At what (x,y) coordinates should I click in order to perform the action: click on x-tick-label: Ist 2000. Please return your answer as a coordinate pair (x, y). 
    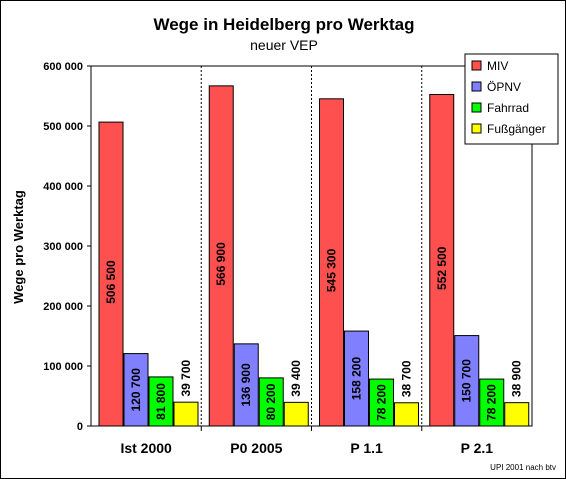
    Looking at the image, I should click on (146, 448).